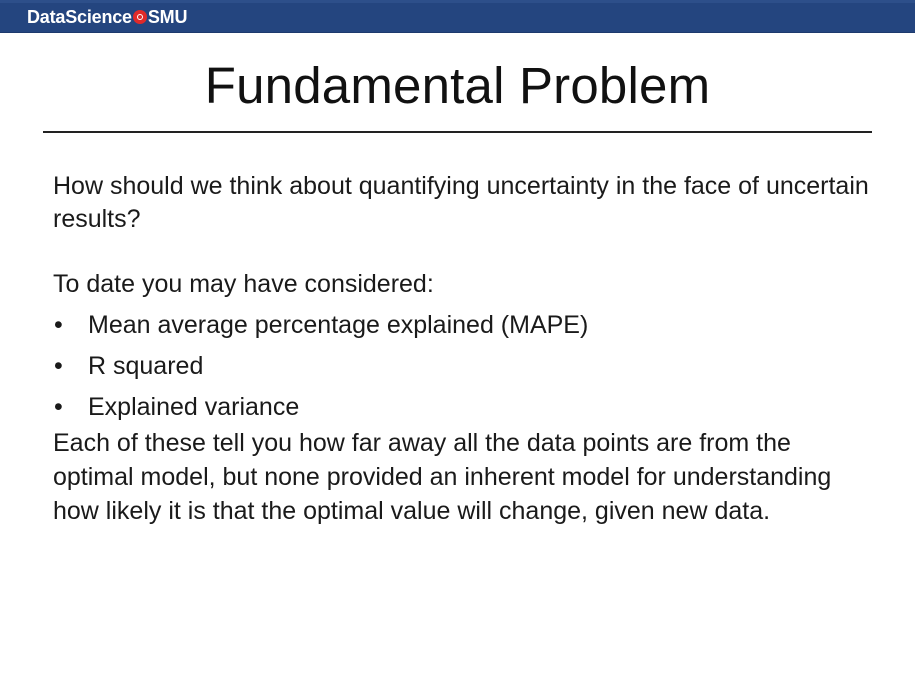 Image resolution: width=915 pixels, height=685 pixels. What do you see at coordinates (457, 16) in the screenshot?
I see `header-bar: DataScience SMU` at bounding box center [457, 16].